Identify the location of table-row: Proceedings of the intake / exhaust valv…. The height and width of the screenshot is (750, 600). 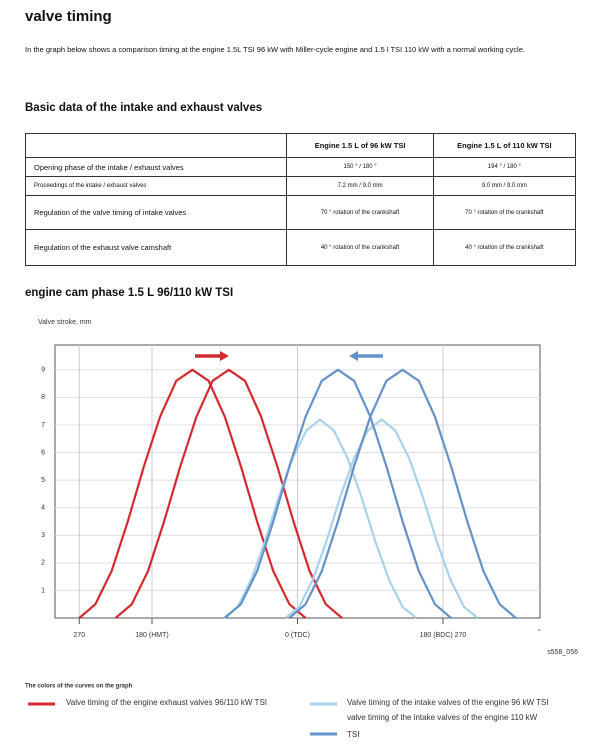
(300, 186).